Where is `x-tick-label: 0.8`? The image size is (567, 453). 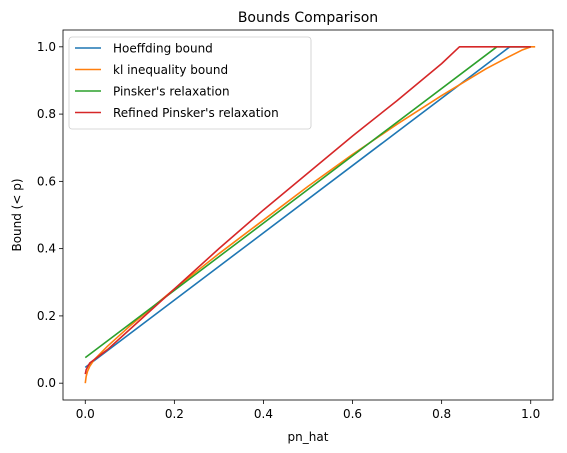 x-tick-label: 0.8 is located at coordinates (441, 414).